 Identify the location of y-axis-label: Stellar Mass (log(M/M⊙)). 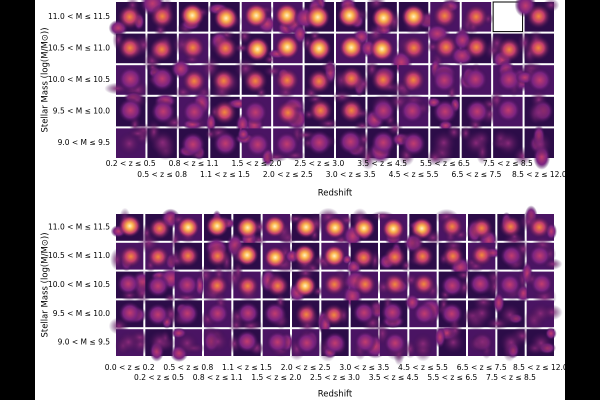
(46, 79).